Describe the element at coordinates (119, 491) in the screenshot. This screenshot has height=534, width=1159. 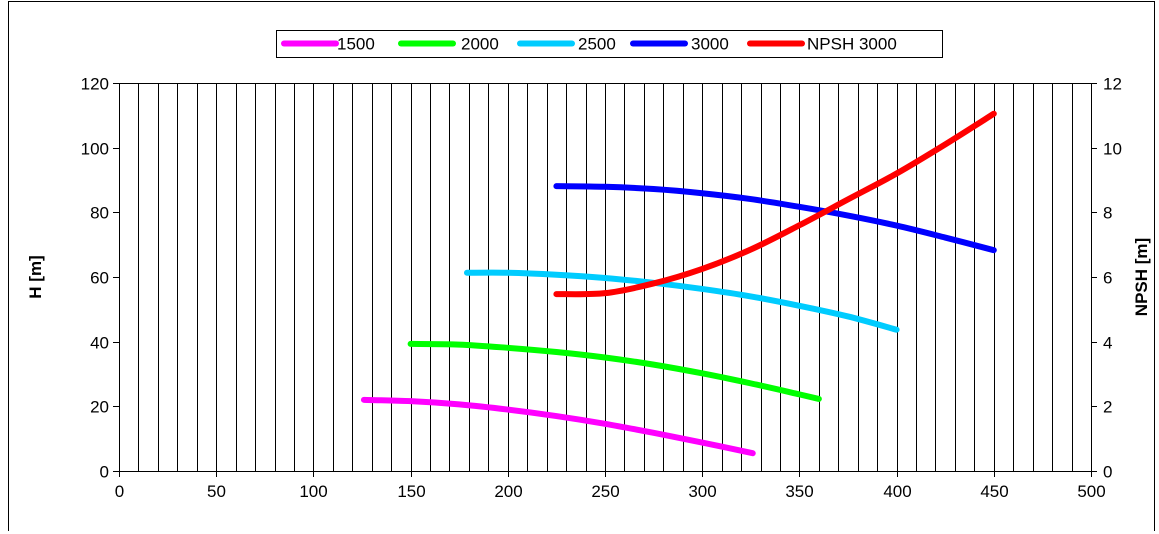
I see `x-tick-label: 0` at that location.